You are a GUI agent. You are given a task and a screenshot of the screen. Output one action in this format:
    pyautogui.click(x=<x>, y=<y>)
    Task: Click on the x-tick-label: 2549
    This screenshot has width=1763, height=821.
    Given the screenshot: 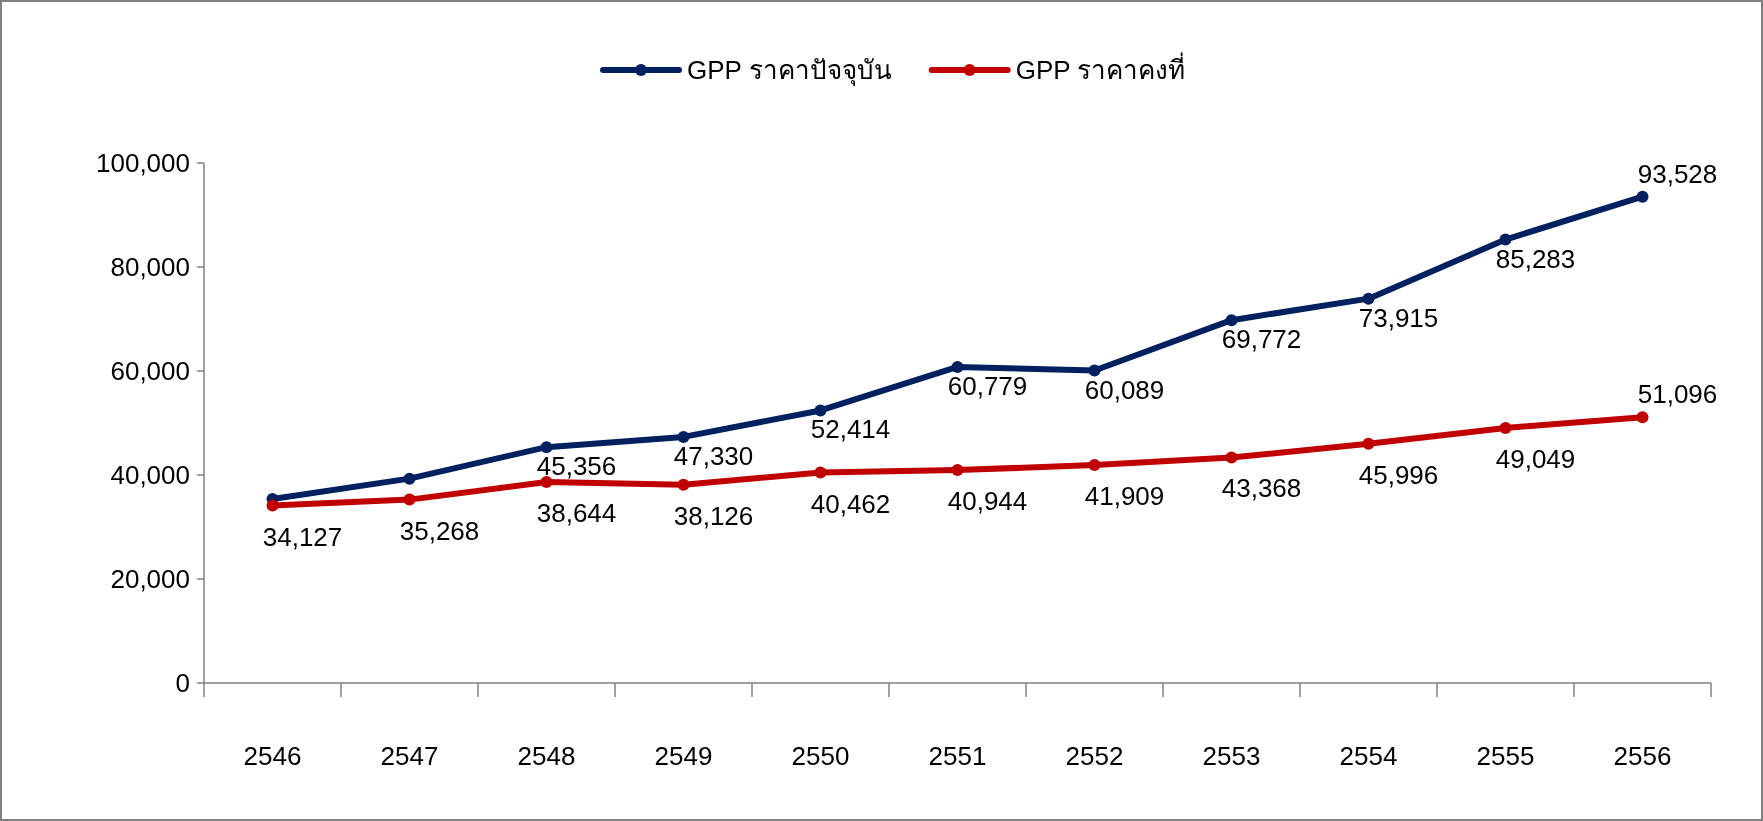 What is the action you would take?
    pyautogui.click(x=683, y=756)
    